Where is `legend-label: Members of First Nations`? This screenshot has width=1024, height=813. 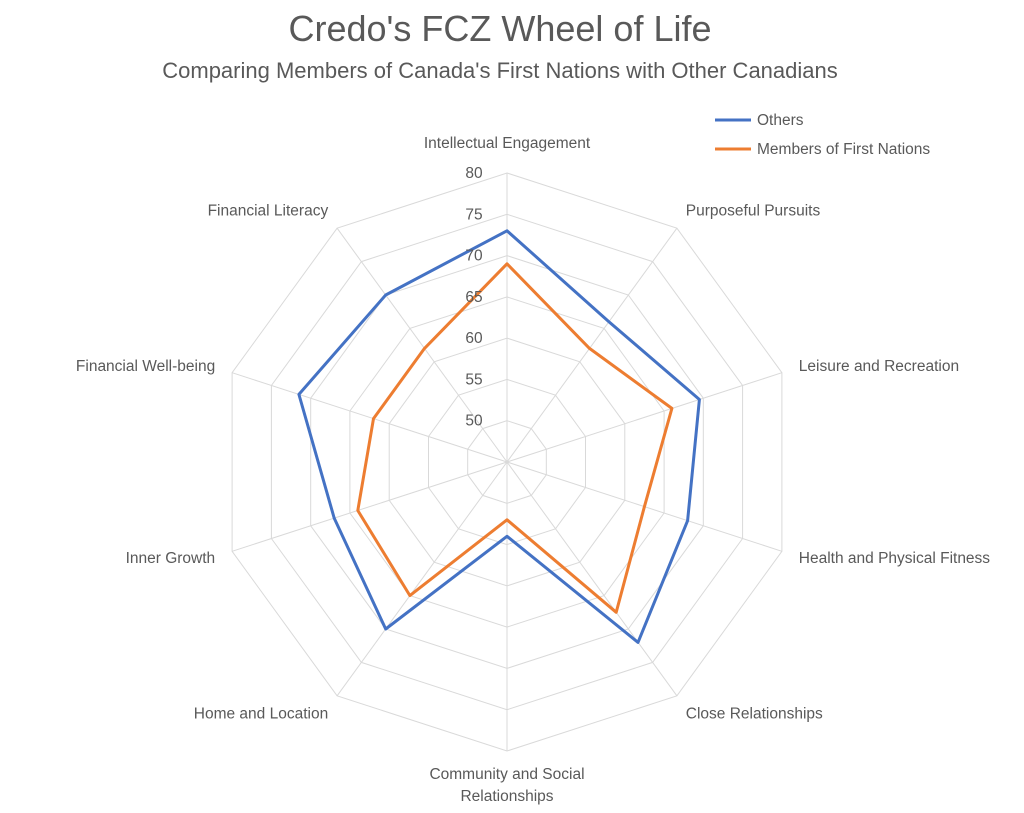 legend-label: Members of First Nations is located at coordinates (843, 149).